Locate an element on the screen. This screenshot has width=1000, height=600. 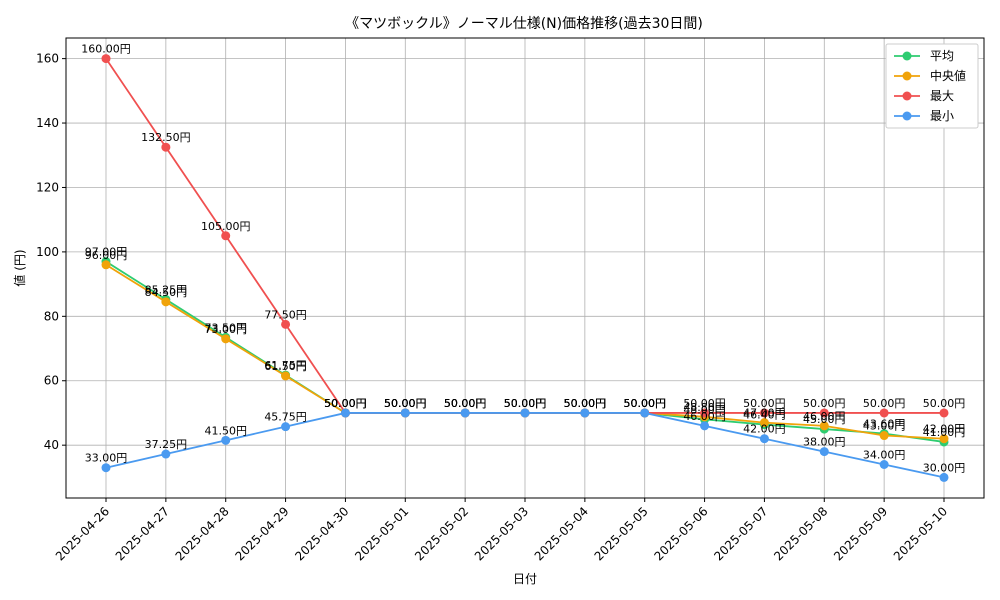
y-tick-label: 140 is located at coordinates (47, 123).